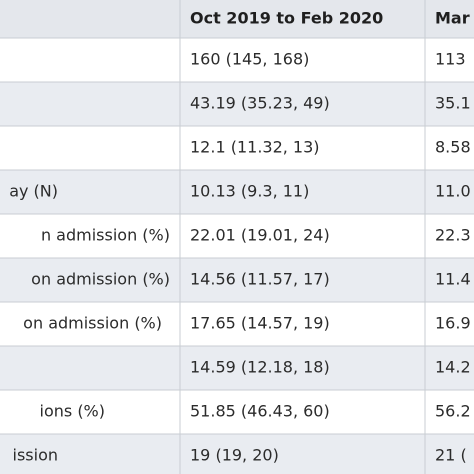  Describe the element at coordinates (255, 147) in the screenshot. I see `cell: 12.1 (11.32, 13)` at that location.